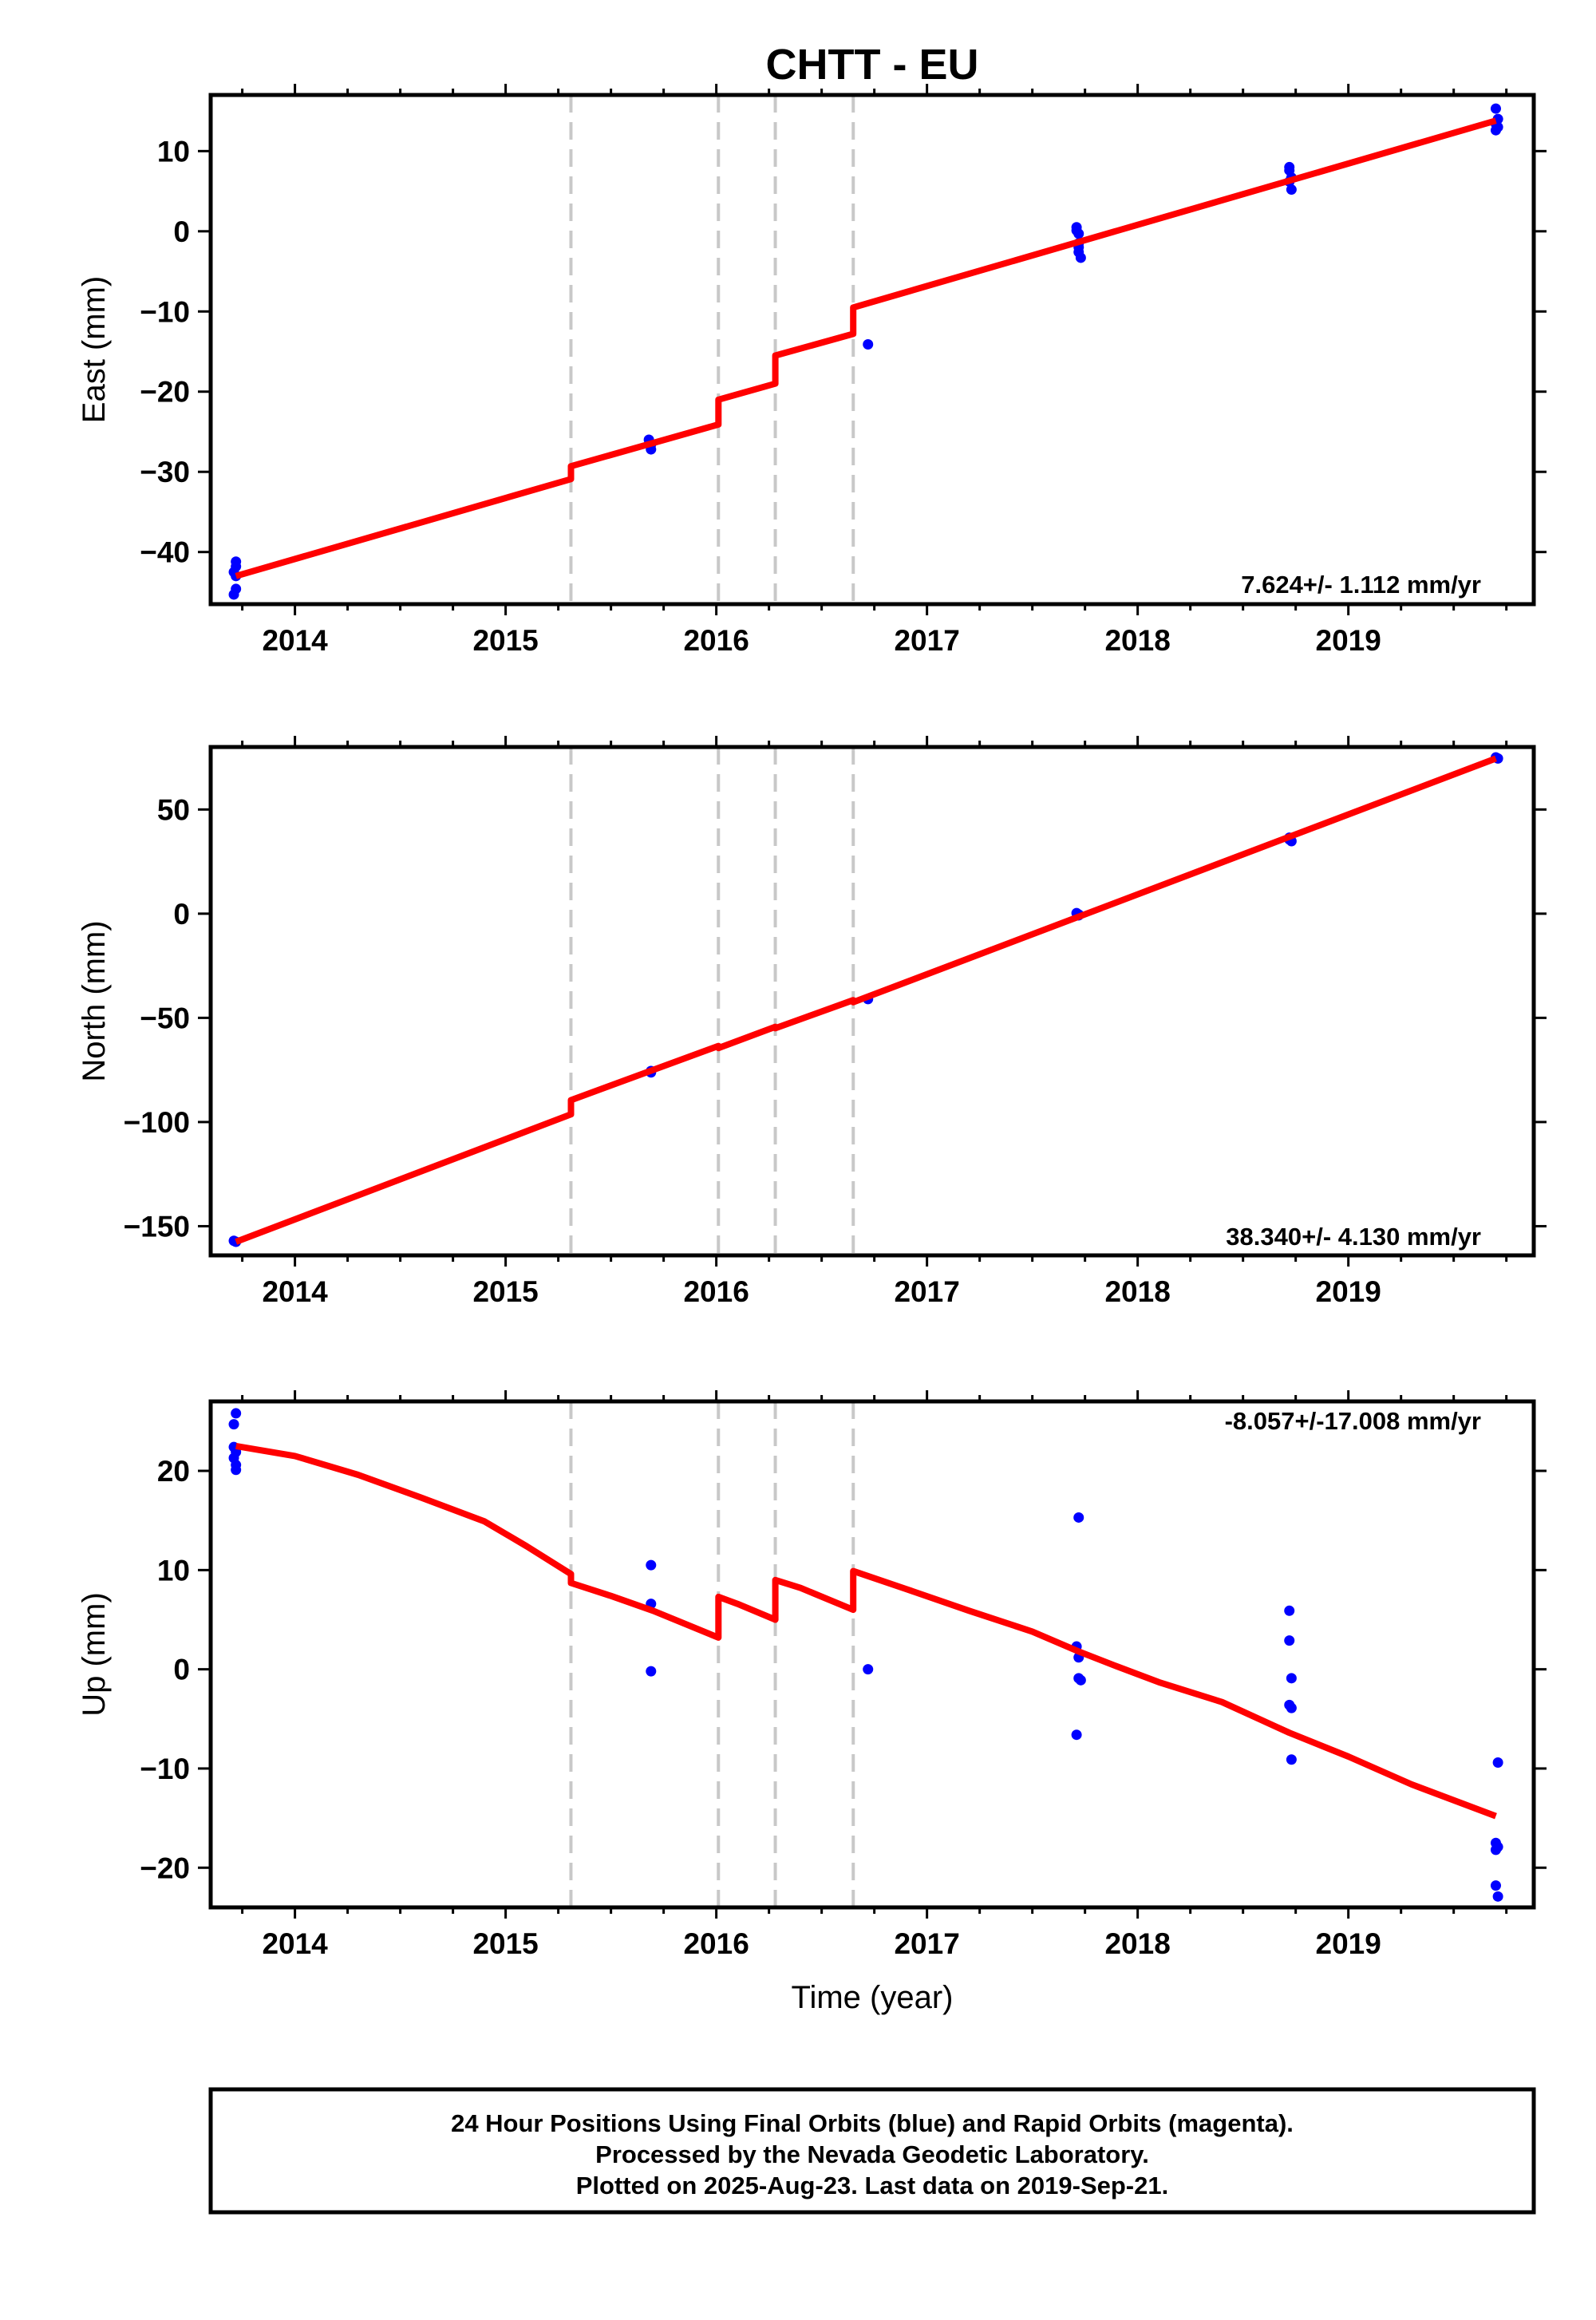 The width and height of the screenshot is (1596, 2320). Describe the element at coordinates (173, 151) in the screenshot. I see `east-y-tick-label: 10` at that location.